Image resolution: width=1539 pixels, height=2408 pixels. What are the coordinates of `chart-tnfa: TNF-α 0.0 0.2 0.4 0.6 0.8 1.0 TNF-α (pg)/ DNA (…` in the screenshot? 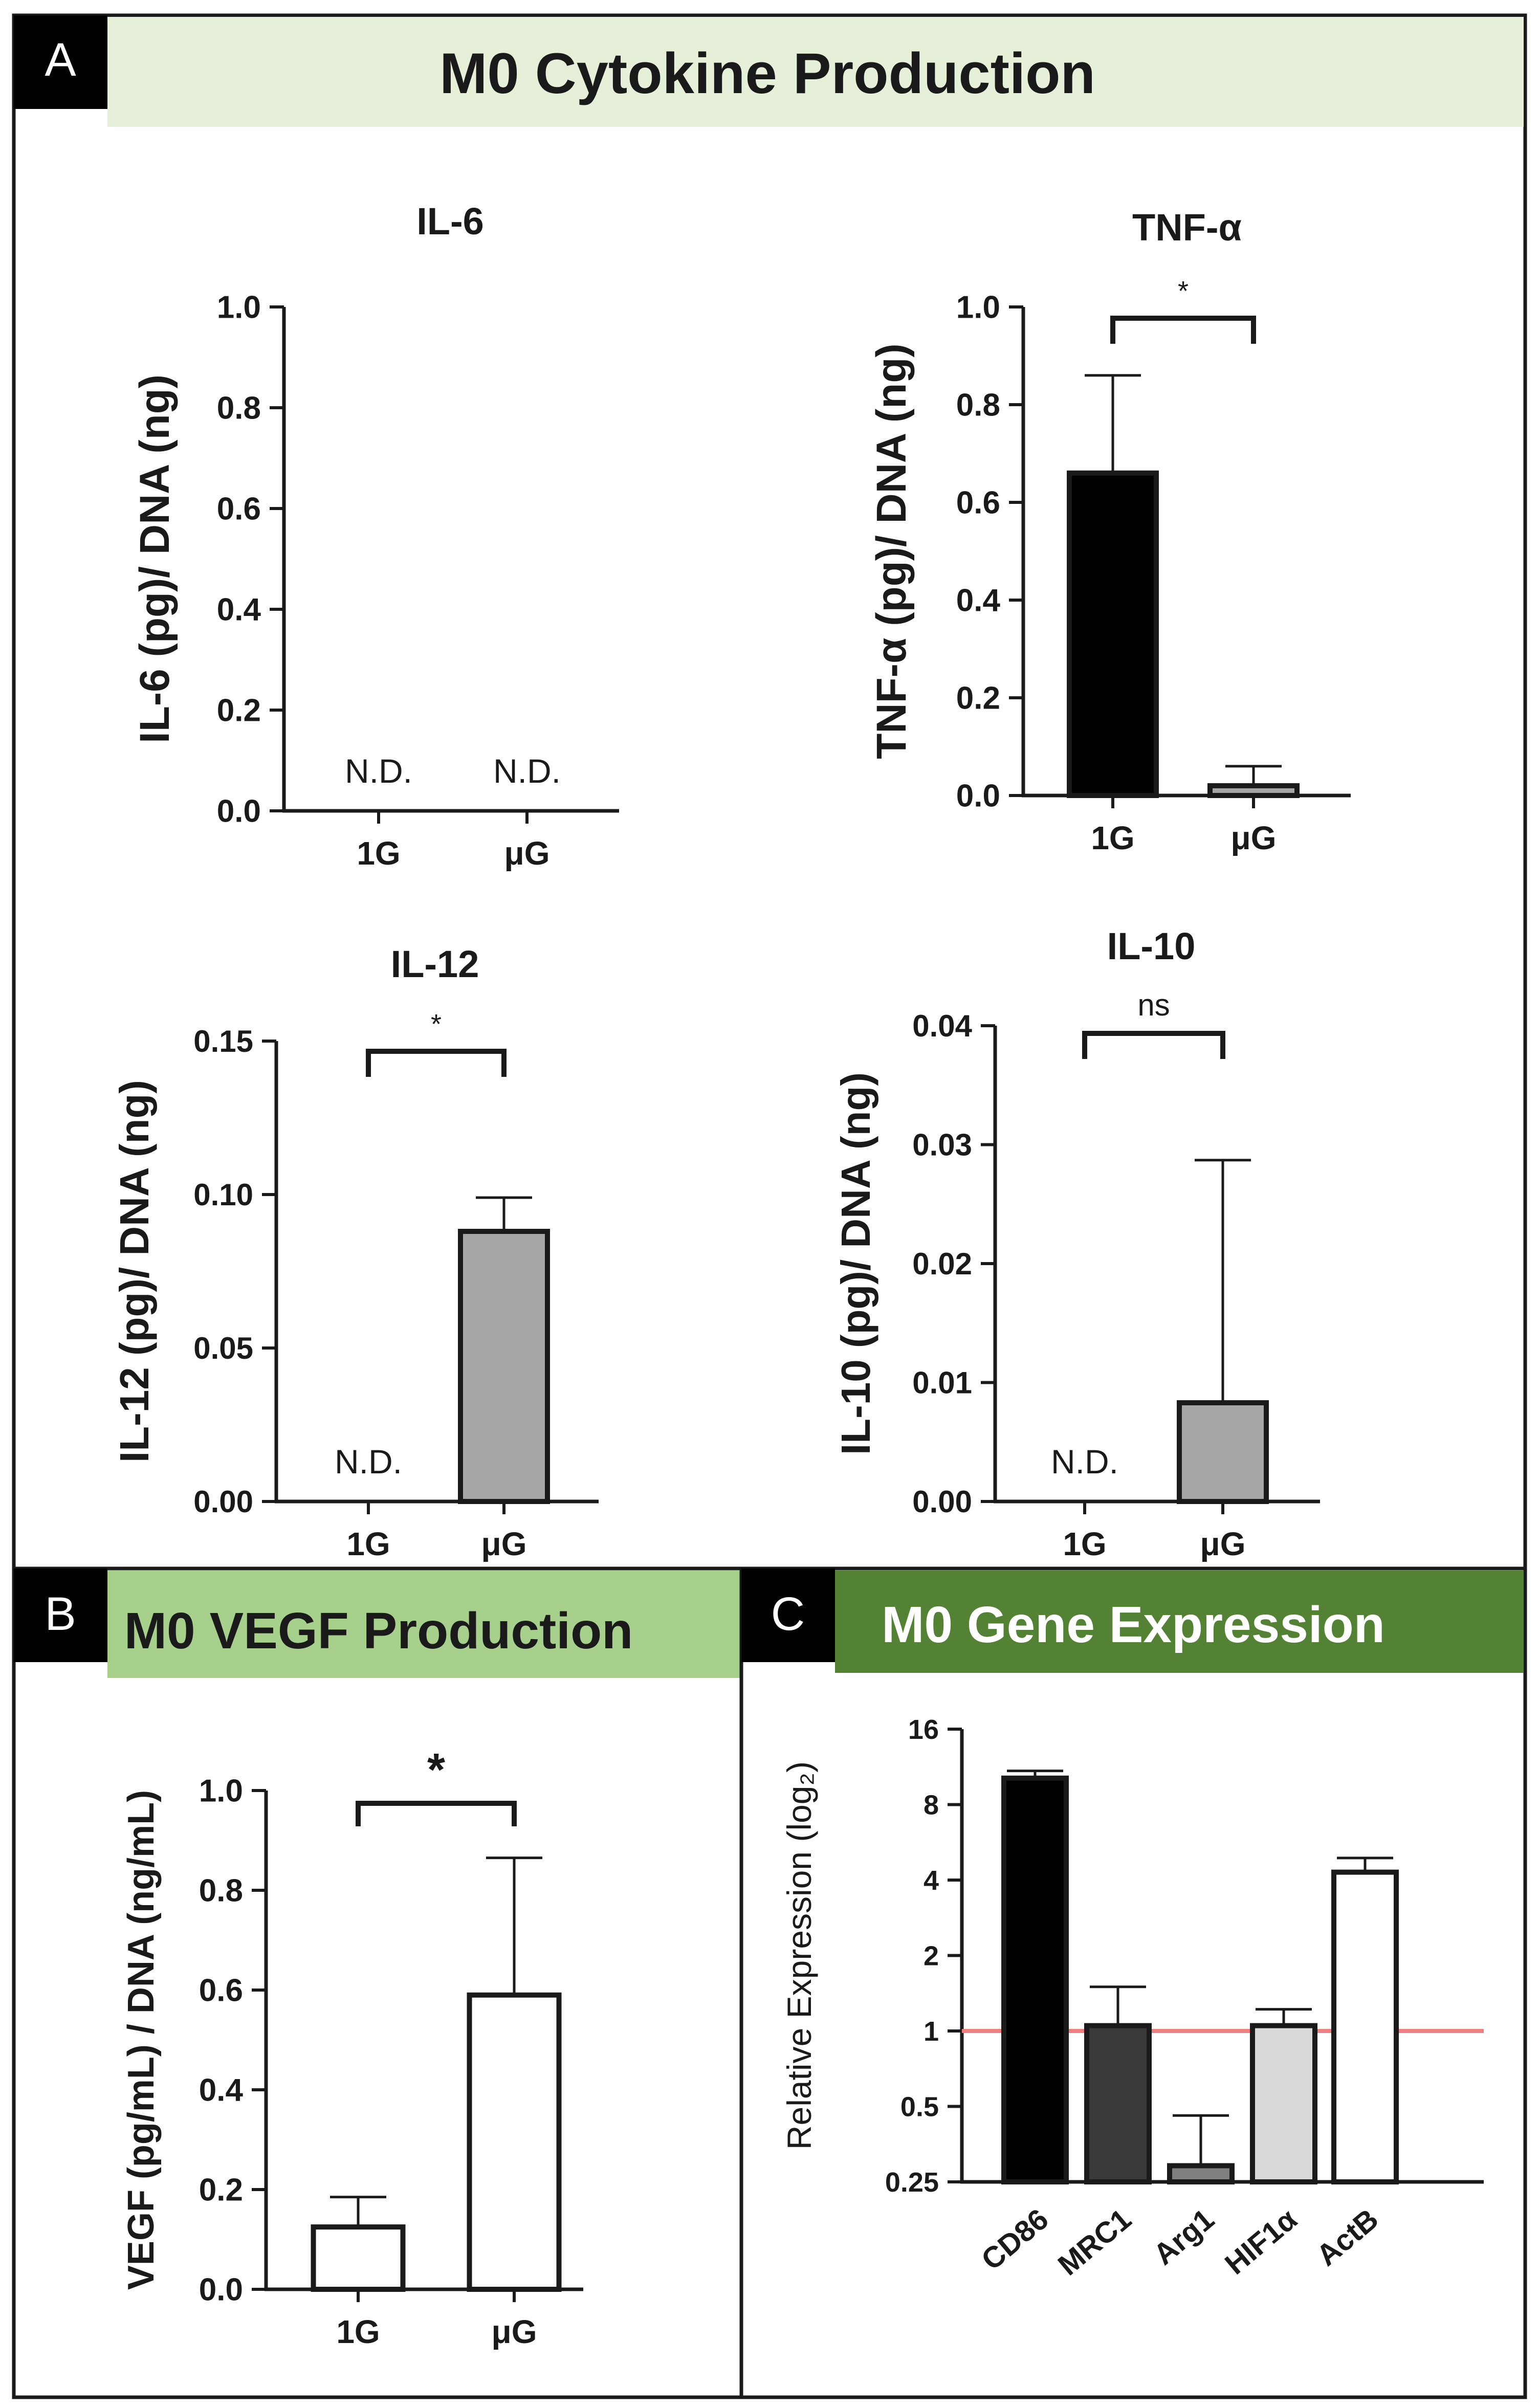 It's located at (1109, 531).